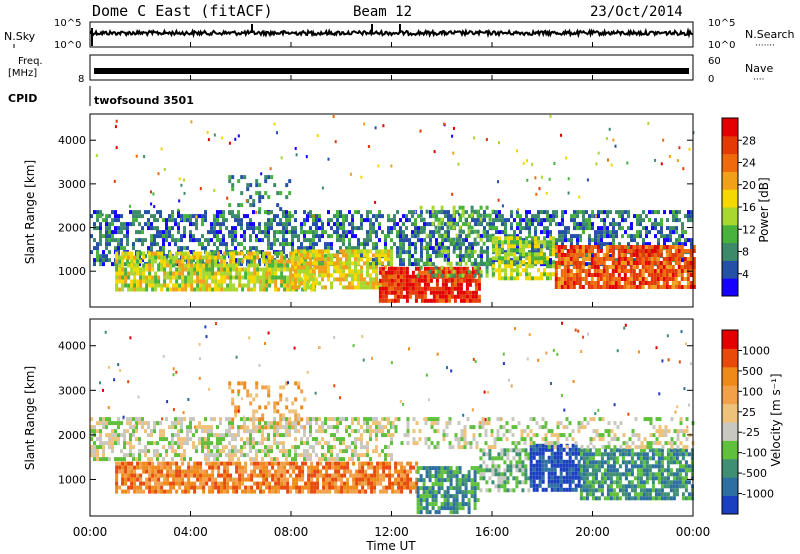 The image size is (800, 554). I want to click on noise-search-label: N.Search, so click(770, 34).